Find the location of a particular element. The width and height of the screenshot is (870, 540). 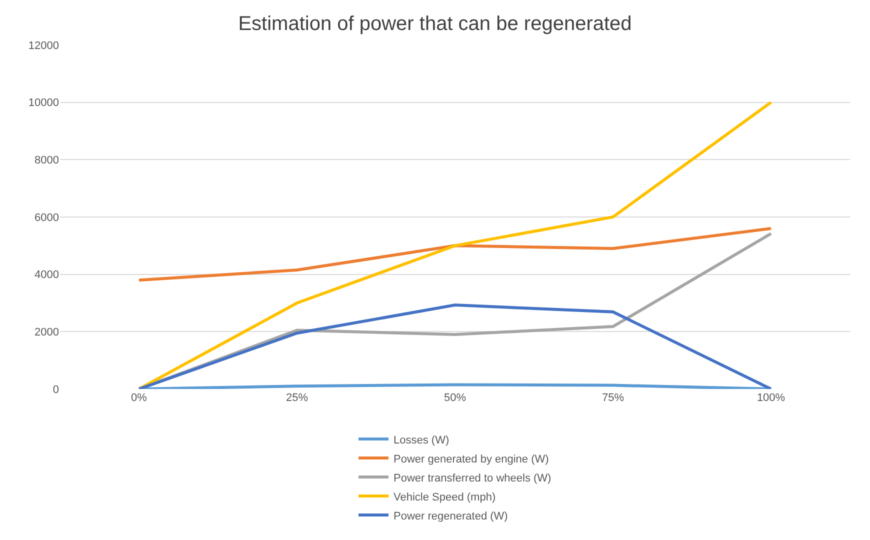

legend-label: Power transferred to wheels (W) is located at coordinates (473, 478).